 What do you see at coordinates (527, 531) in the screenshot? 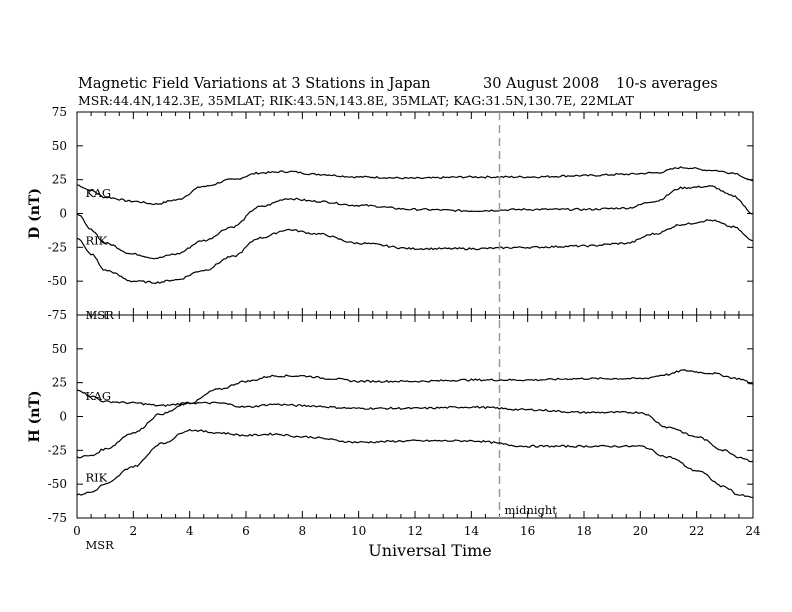
I see `x-tick-label: 16` at bounding box center [527, 531].